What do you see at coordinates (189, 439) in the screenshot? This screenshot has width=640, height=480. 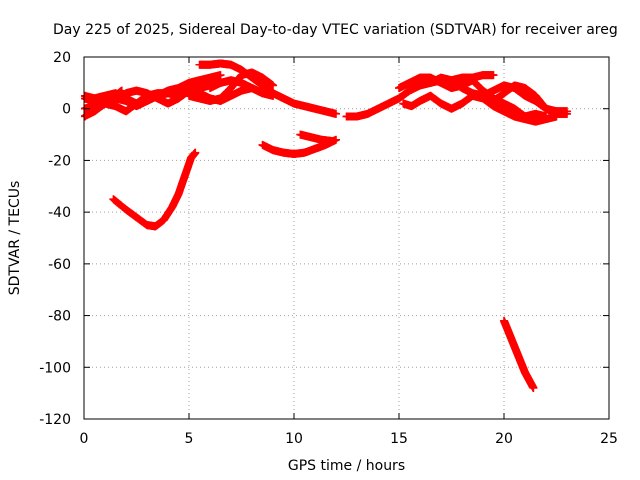 I see `x-tick-label: 5` at bounding box center [189, 439].